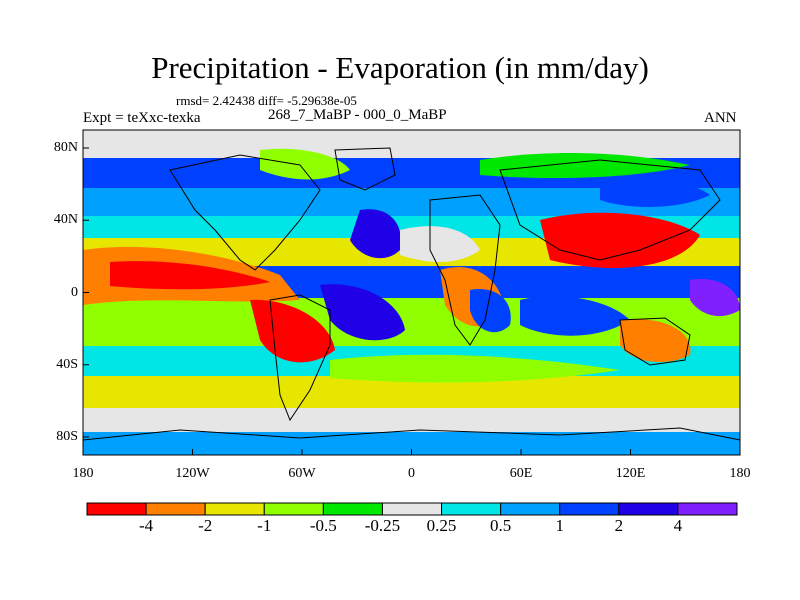 Image resolution: width=800 pixels, height=600 pixels. What do you see at coordinates (465, 270) in the screenshot?
I see `outline-europe-africa` at bounding box center [465, 270].